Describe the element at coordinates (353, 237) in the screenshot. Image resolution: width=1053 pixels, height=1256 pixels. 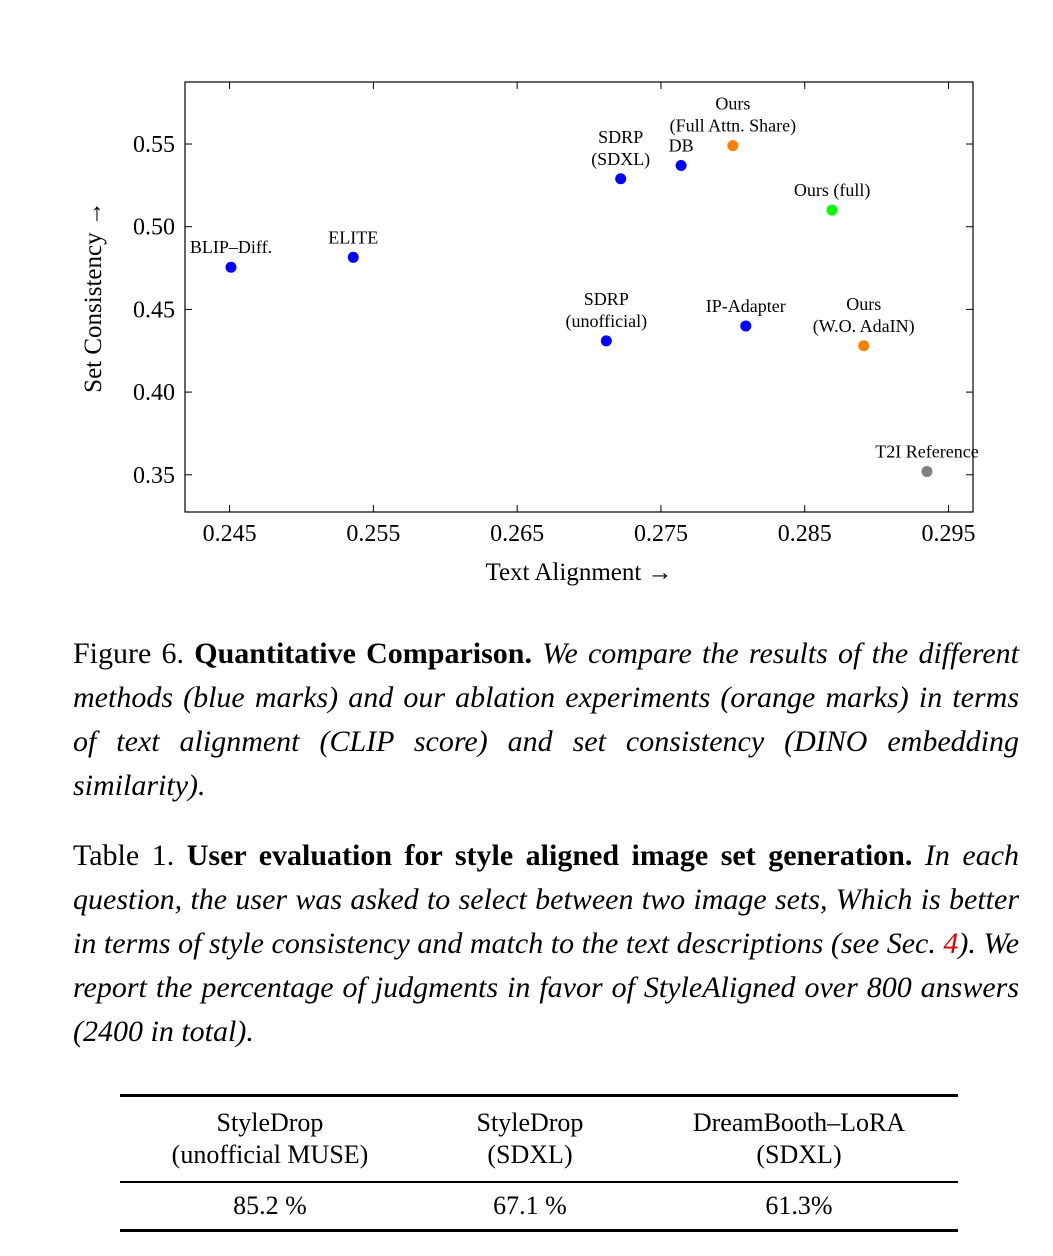
I see `data-point-label: ELITE` at that location.